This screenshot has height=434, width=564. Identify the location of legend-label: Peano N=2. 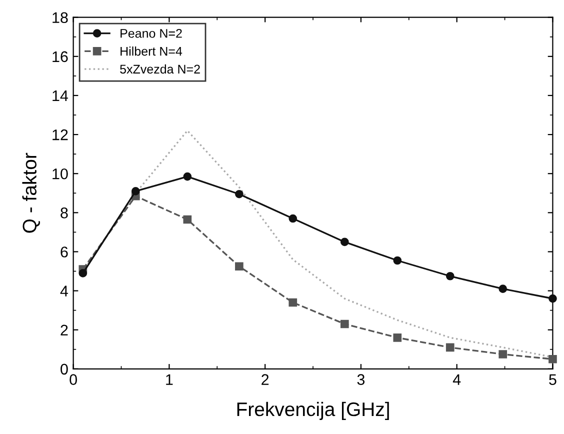
(151, 33).